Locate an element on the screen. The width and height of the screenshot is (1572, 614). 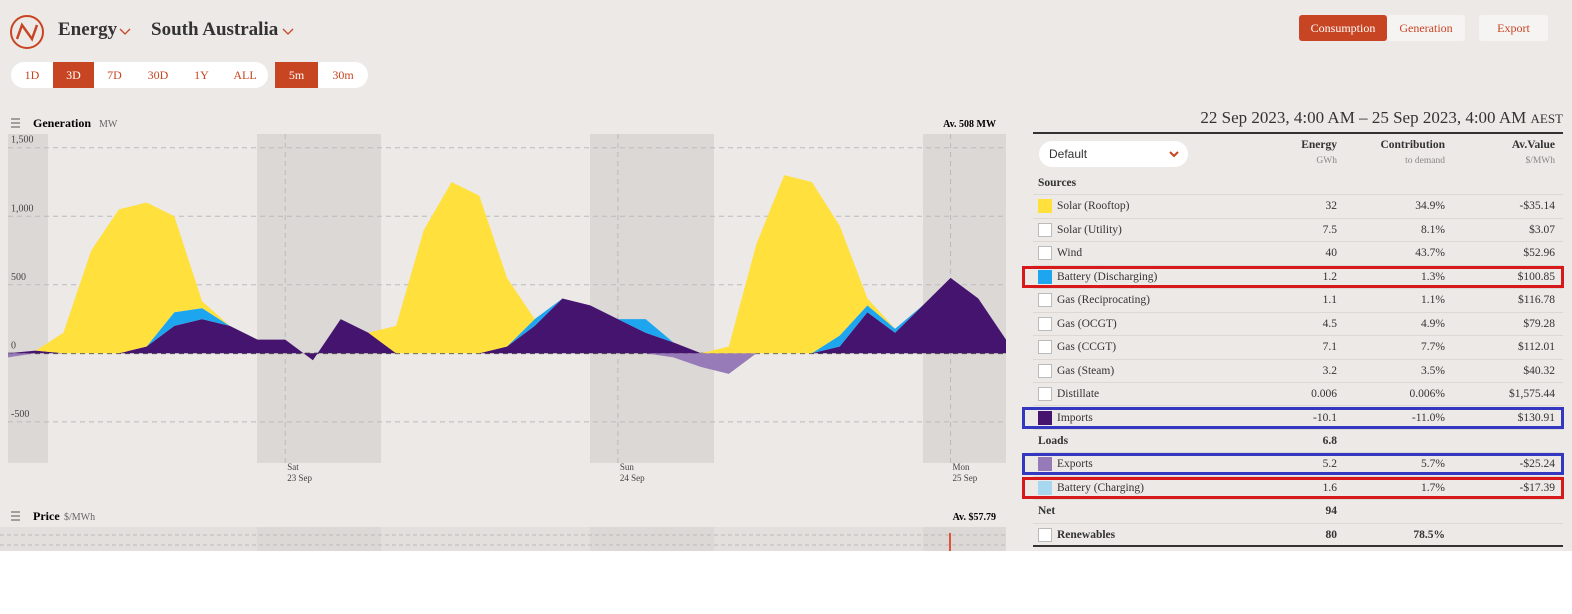
table-row: Battery (Discharging) 1.2 1.3% $100.85 is located at coordinates (1298, 278).